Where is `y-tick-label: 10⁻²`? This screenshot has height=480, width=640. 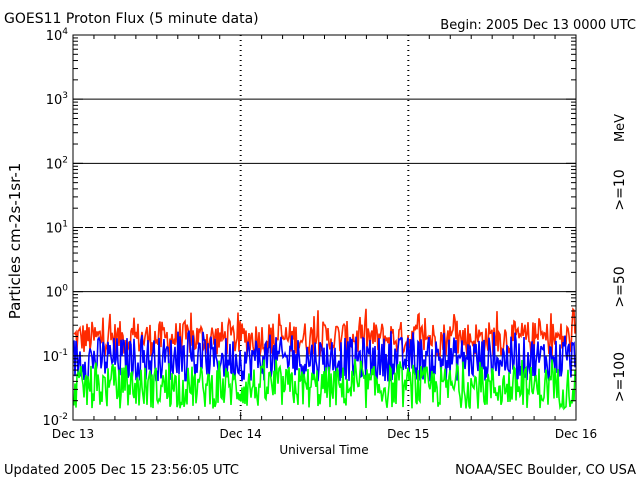
y-tick-label: 10⁻² is located at coordinates (55, 420).